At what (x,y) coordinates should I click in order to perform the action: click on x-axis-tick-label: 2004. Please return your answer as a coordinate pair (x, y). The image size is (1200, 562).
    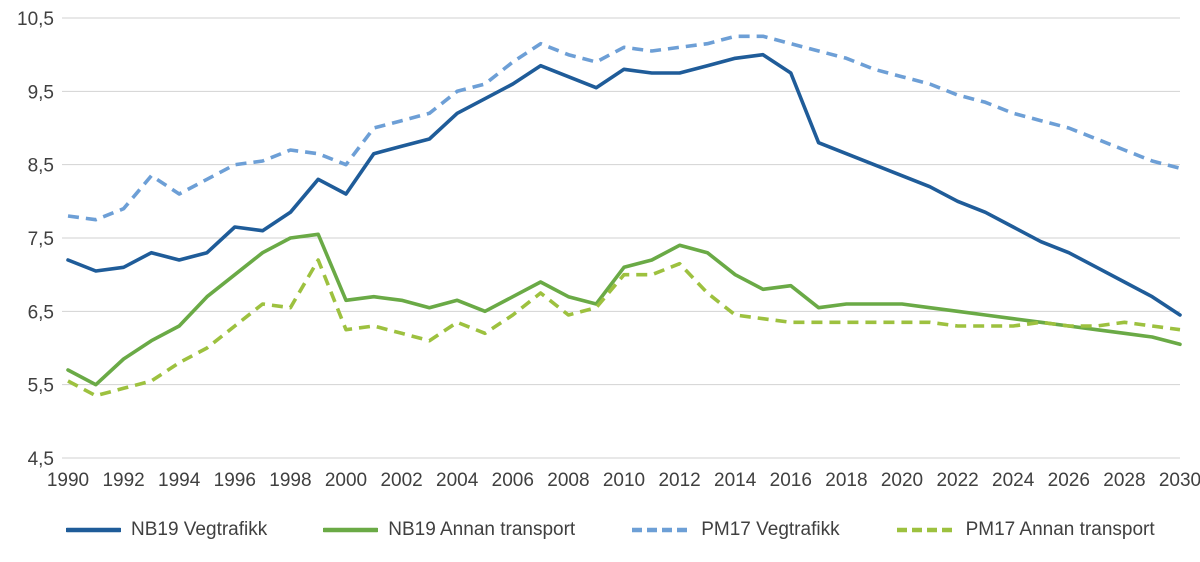
    Looking at the image, I should click on (457, 480).